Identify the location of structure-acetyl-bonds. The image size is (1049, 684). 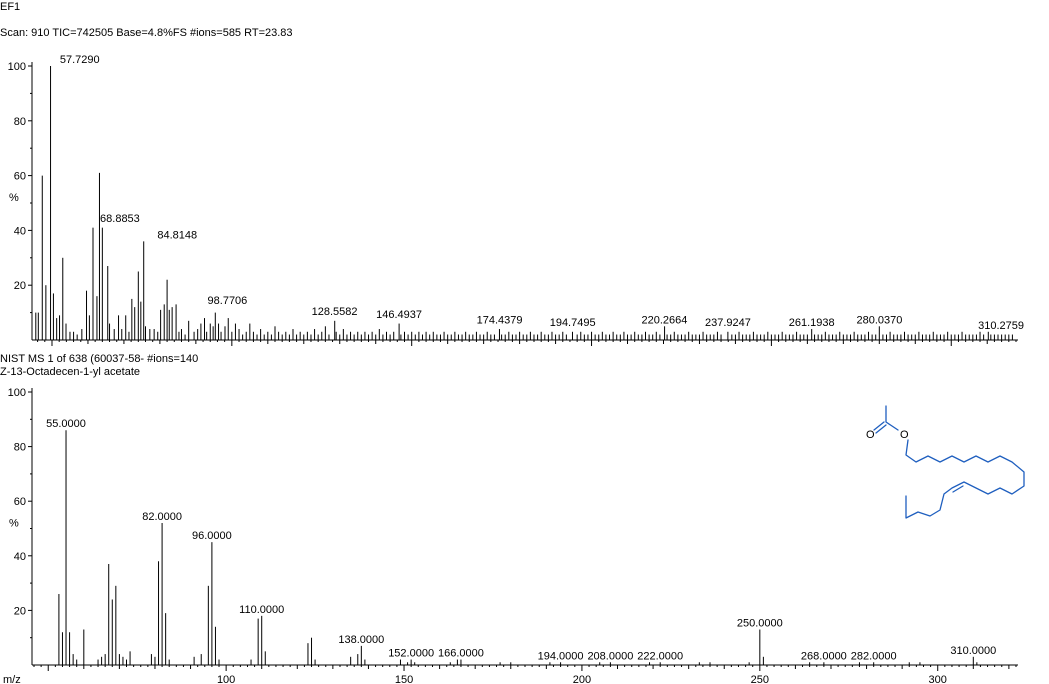
(892, 418).